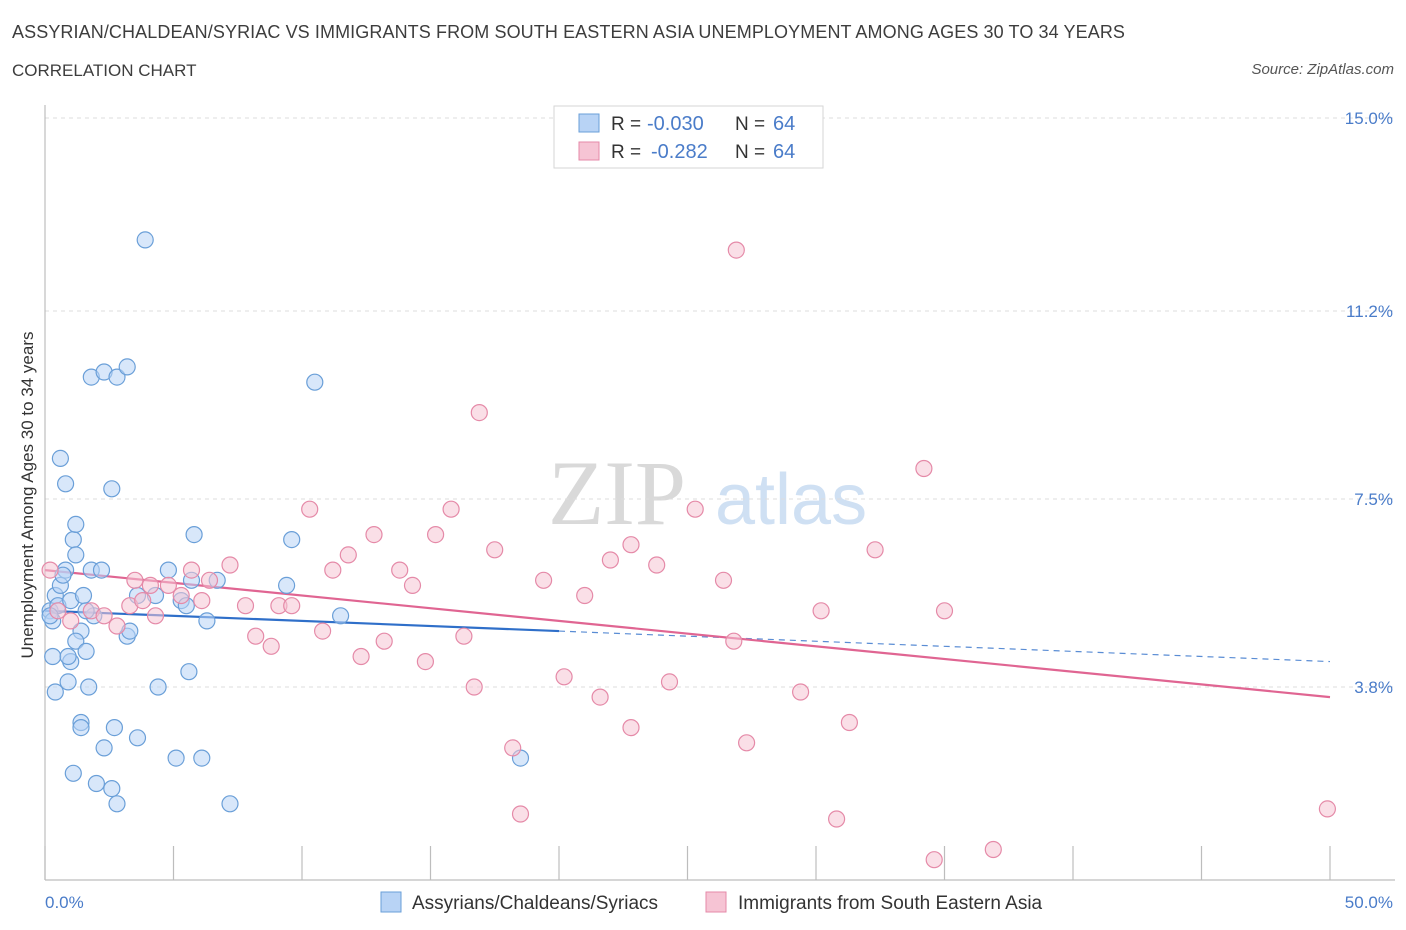  I want to click on correlation-legend: R = -0.030 N = 64 R = -0.282 N = 64, so click(688, 137).